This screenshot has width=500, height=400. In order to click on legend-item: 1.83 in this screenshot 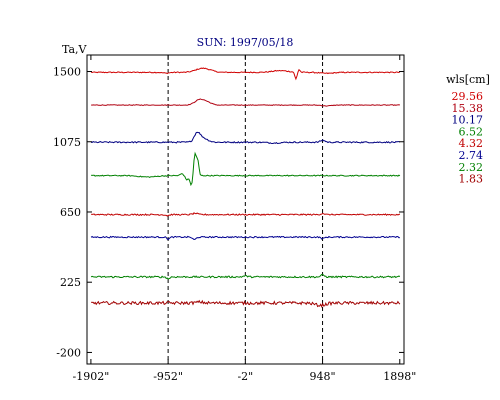, I will do `click(471, 179)`.